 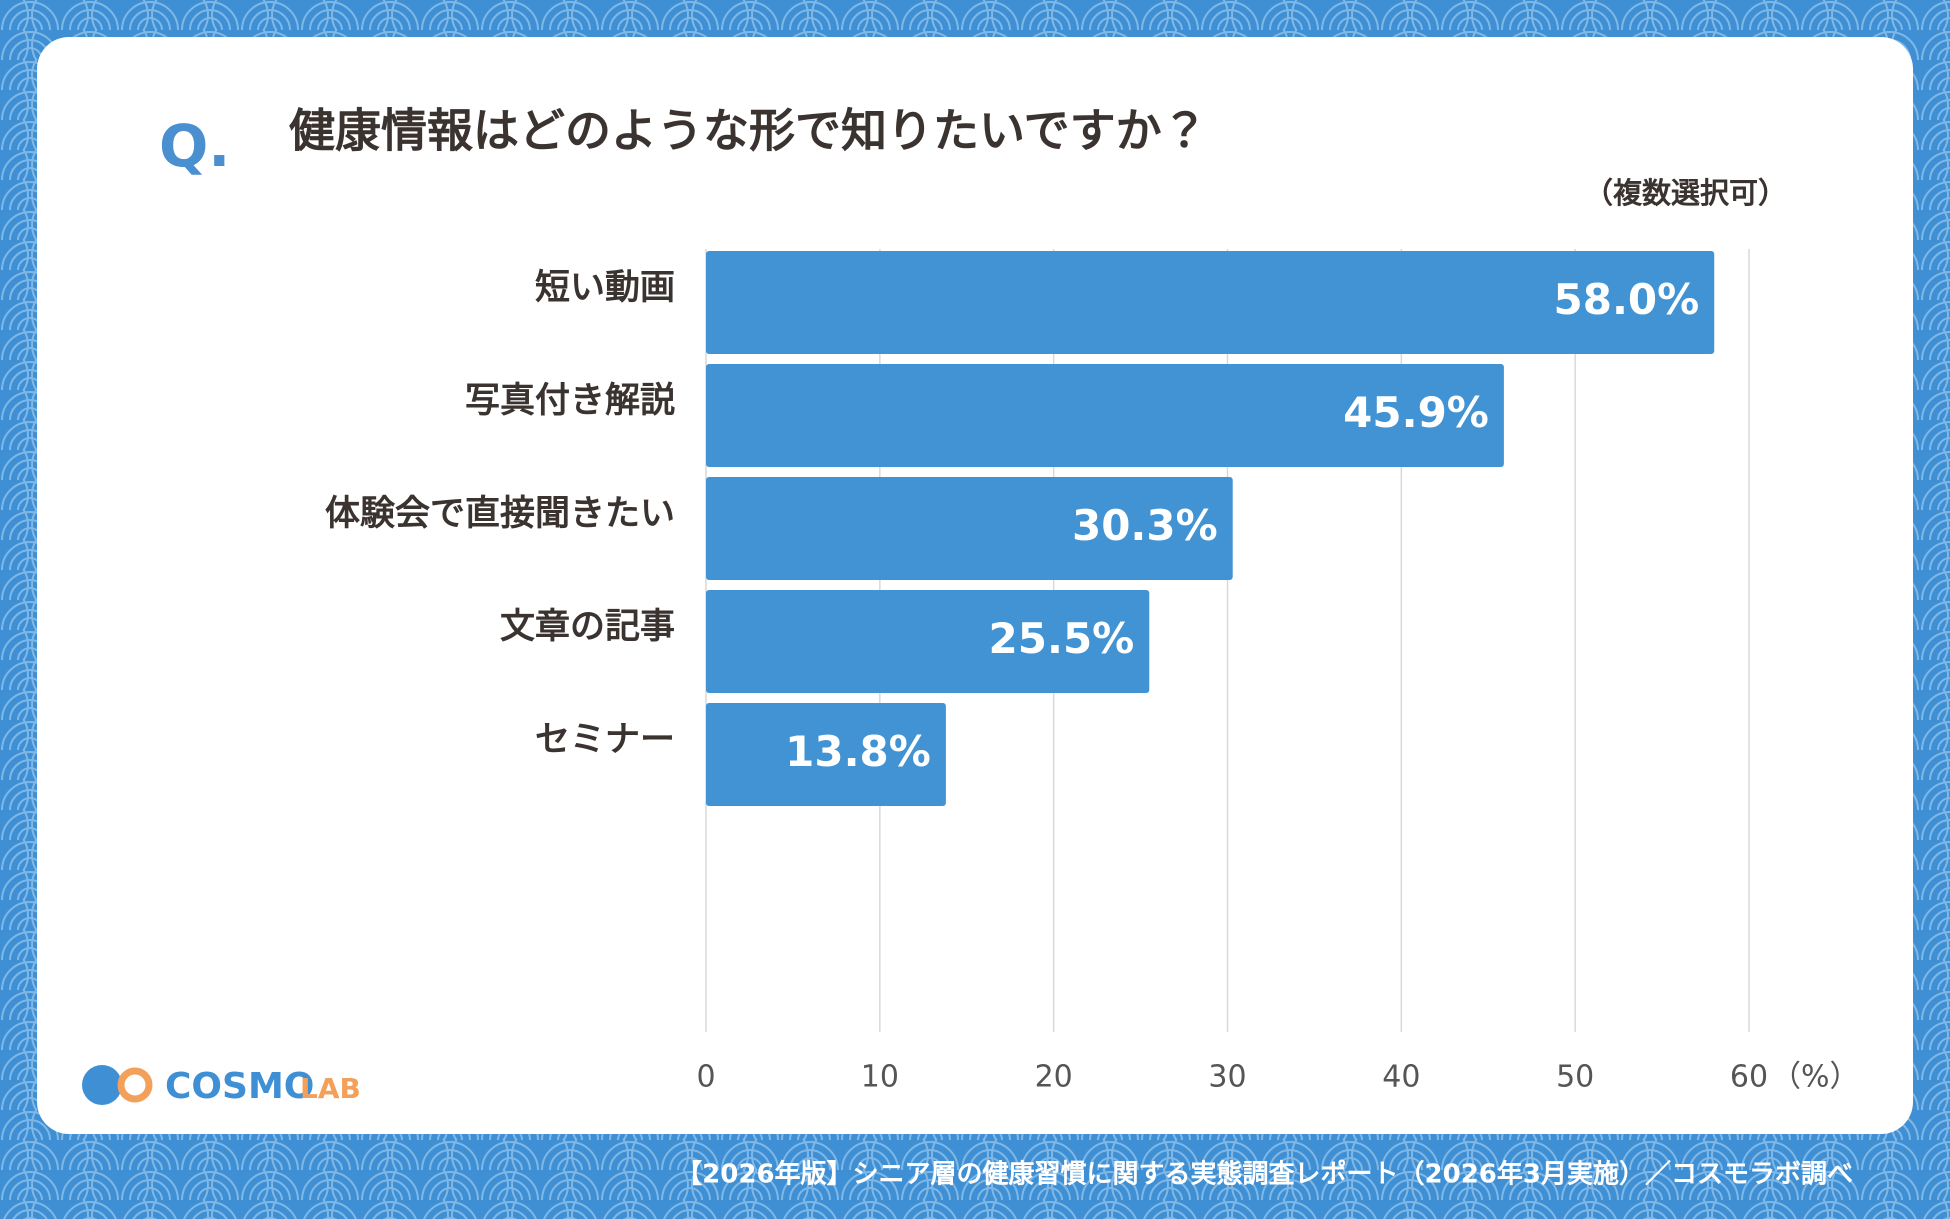 What do you see at coordinates (1401, 1077) in the screenshot?
I see `x-tick-label: 40` at bounding box center [1401, 1077].